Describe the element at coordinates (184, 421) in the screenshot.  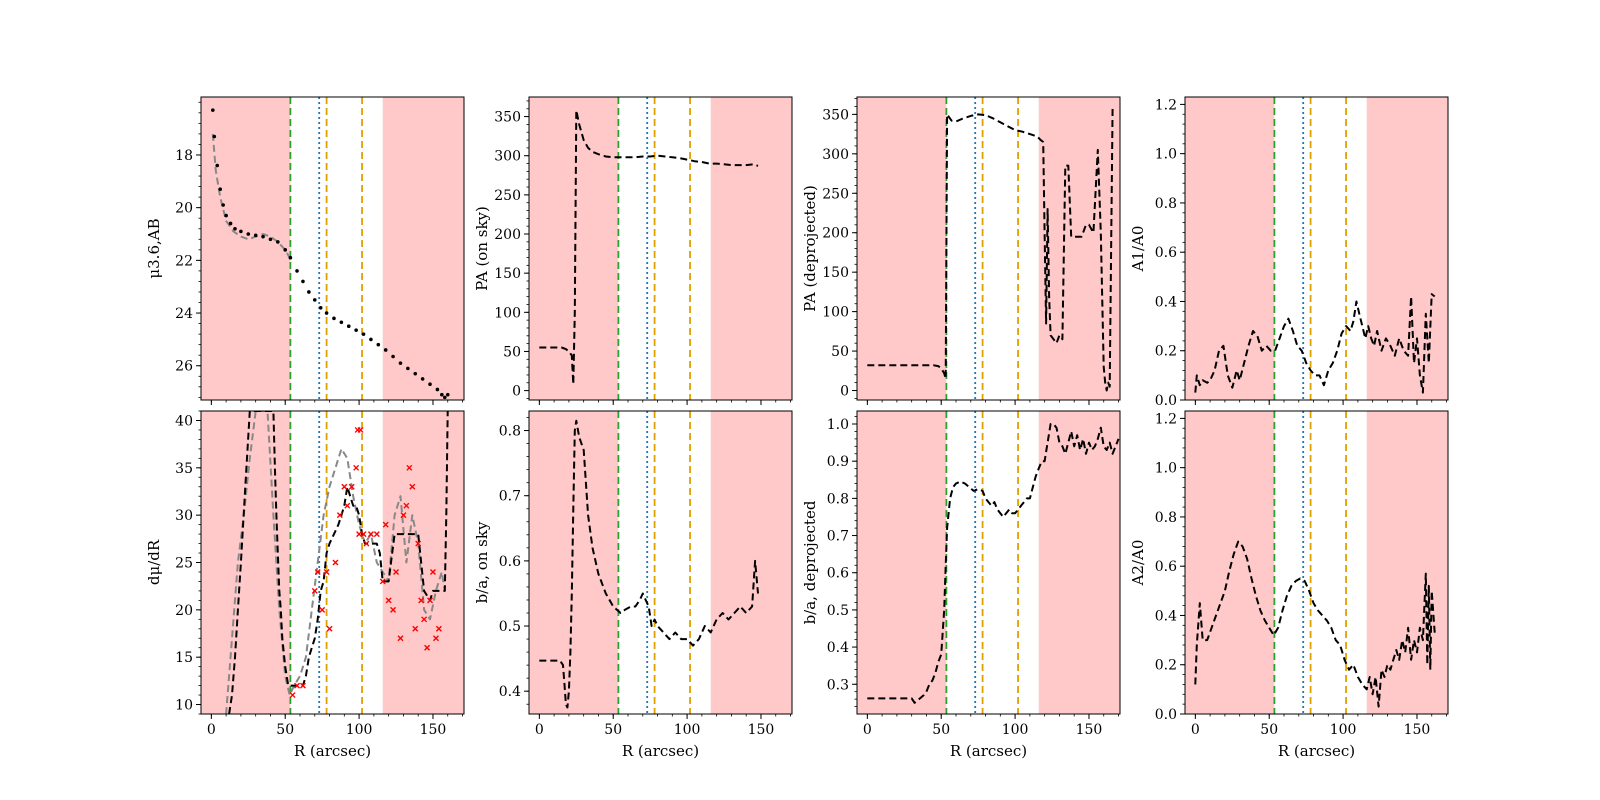
I see `y-tick-label: 40` at that location.